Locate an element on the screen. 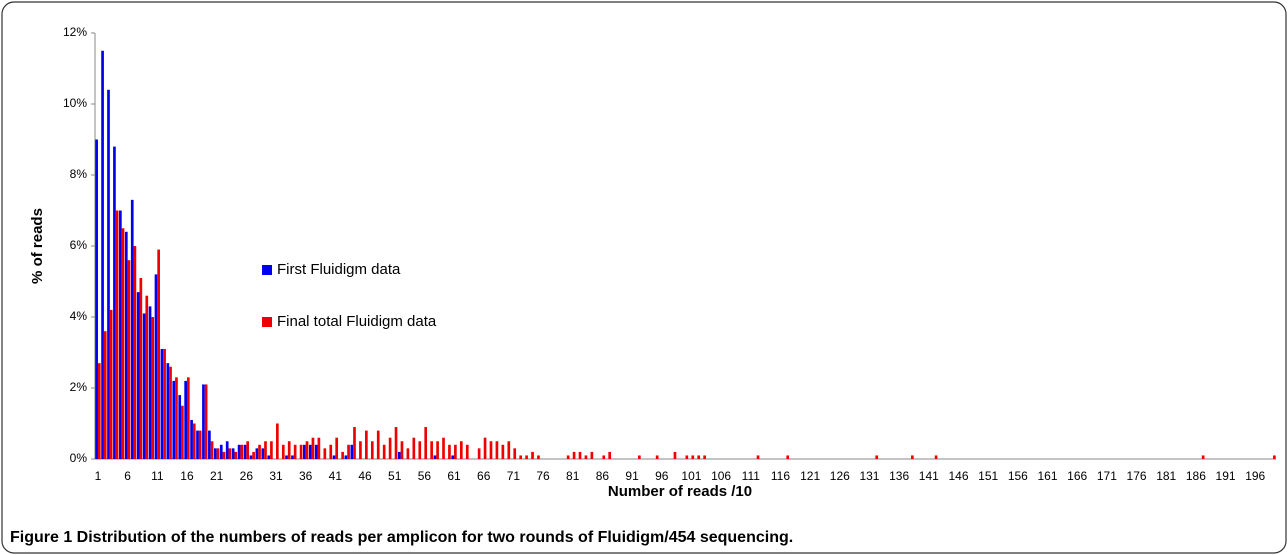 The width and height of the screenshot is (1288, 555). x-tick-label: 16 is located at coordinates (187, 476).